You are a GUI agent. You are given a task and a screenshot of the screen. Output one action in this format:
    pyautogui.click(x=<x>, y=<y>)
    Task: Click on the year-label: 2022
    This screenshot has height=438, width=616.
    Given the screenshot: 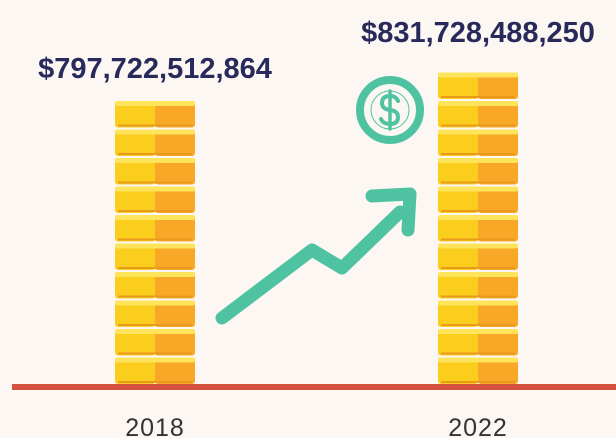 What is the action you would take?
    pyautogui.click(x=478, y=426)
    